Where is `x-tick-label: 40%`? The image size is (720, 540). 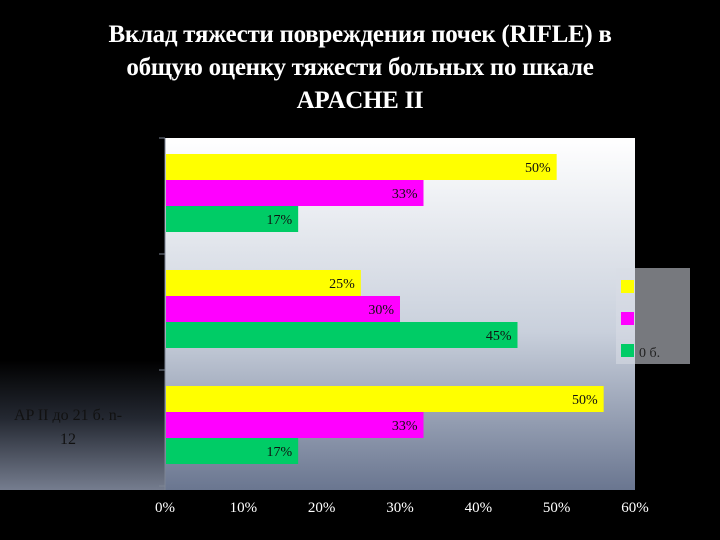 x-tick-label: 40% is located at coordinates (479, 508).